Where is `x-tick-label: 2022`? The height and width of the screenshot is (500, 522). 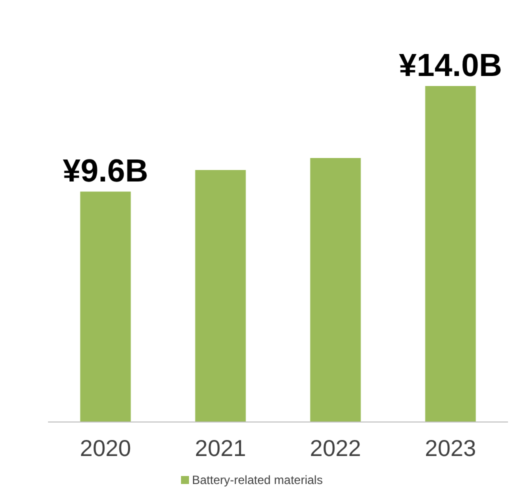 x-tick-label: 2022 is located at coordinates (336, 448).